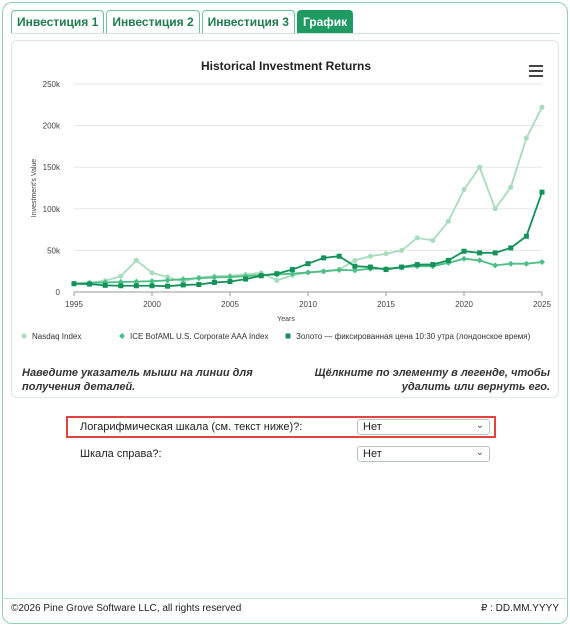 Image resolution: width=570 pixels, height=626 pixels. Describe the element at coordinates (281, 454) in the screenshot. I see `scale-right-row: Шкала справа?: Нет ⌄` at that location.